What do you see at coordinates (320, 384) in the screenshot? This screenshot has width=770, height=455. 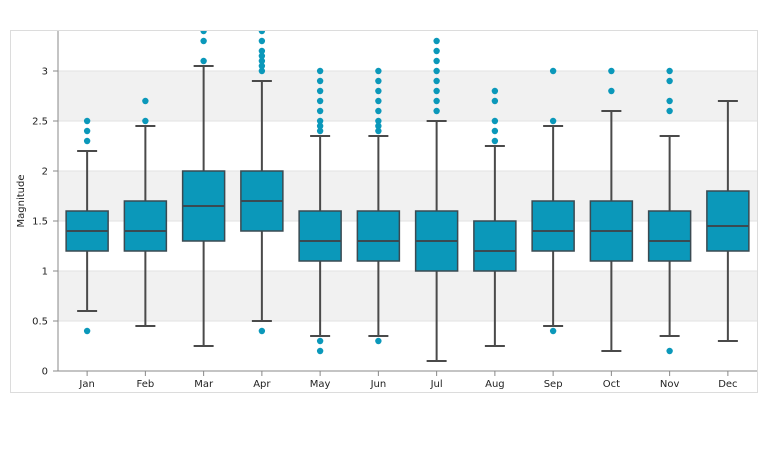 I see `x-tick-label: May` at bounding box center [320, 384].